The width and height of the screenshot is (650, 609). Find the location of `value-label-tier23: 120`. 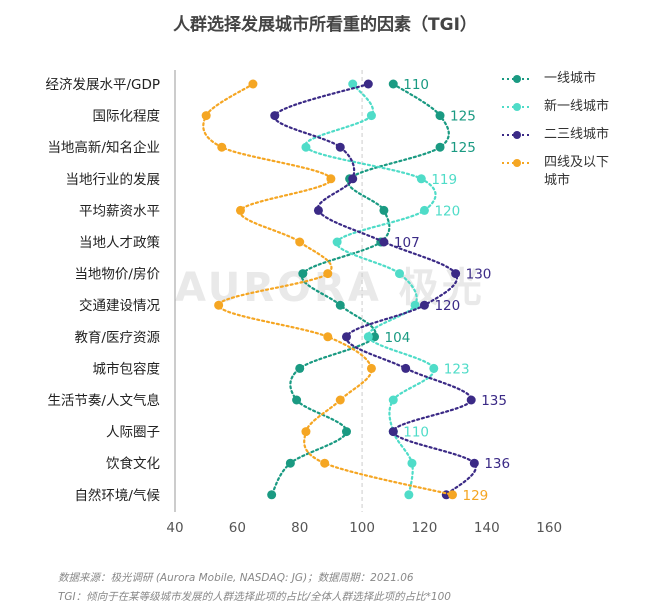

value-label-tier23: 120 is located at coordinates (447, 306).